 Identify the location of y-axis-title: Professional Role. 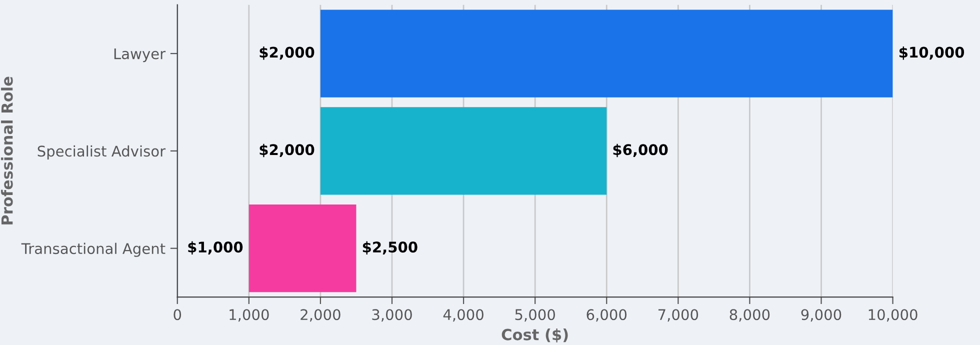
(7, 150).